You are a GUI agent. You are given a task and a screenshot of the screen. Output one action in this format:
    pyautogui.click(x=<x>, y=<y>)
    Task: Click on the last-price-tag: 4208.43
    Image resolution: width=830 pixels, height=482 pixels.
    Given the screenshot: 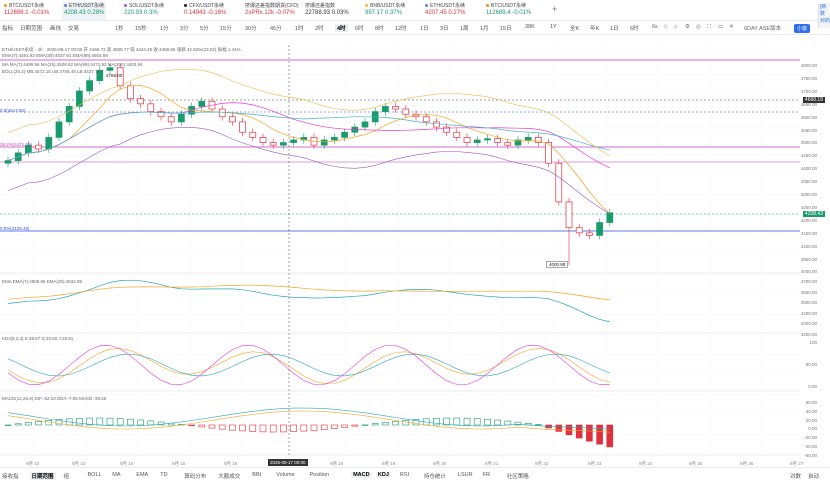 What is the action you would take?
    pyautogui.click(x=813, y=214)
    